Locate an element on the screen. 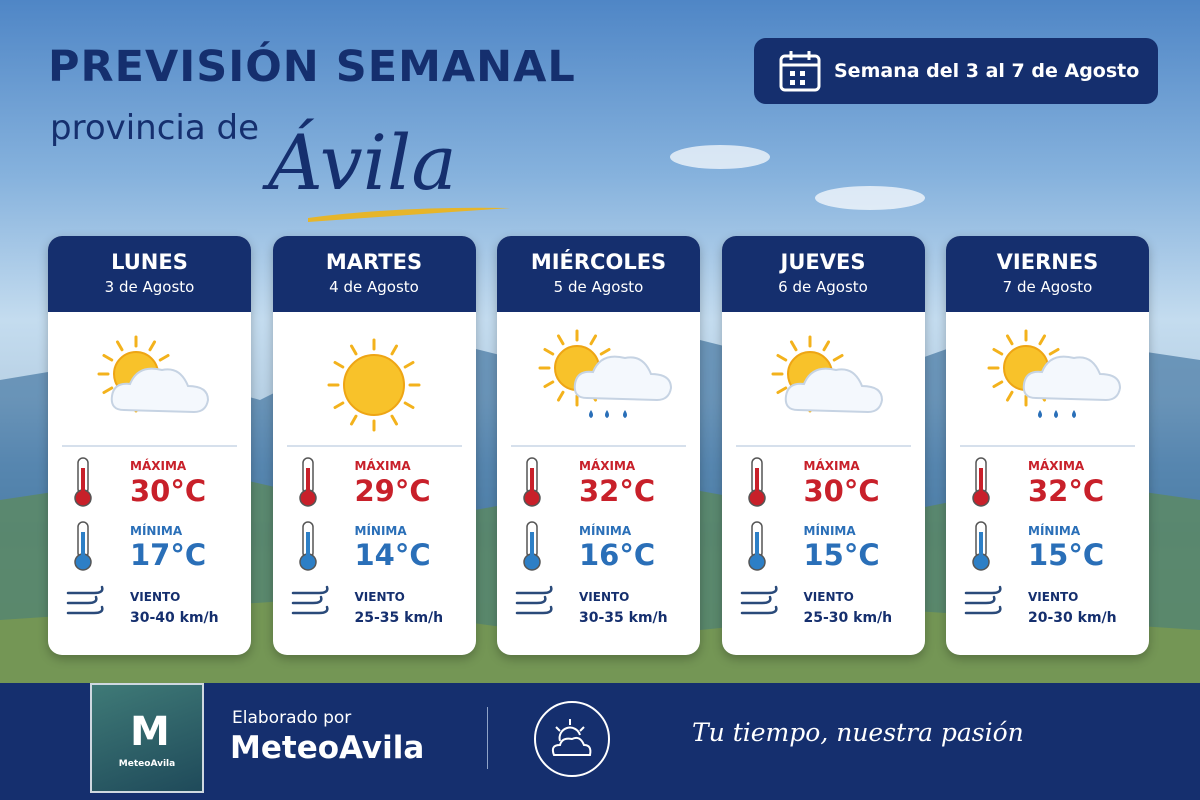 This screenshot has height=800, width=1200. title: PREVISIÓN SEMANAL is located at coordinates (312, 67).